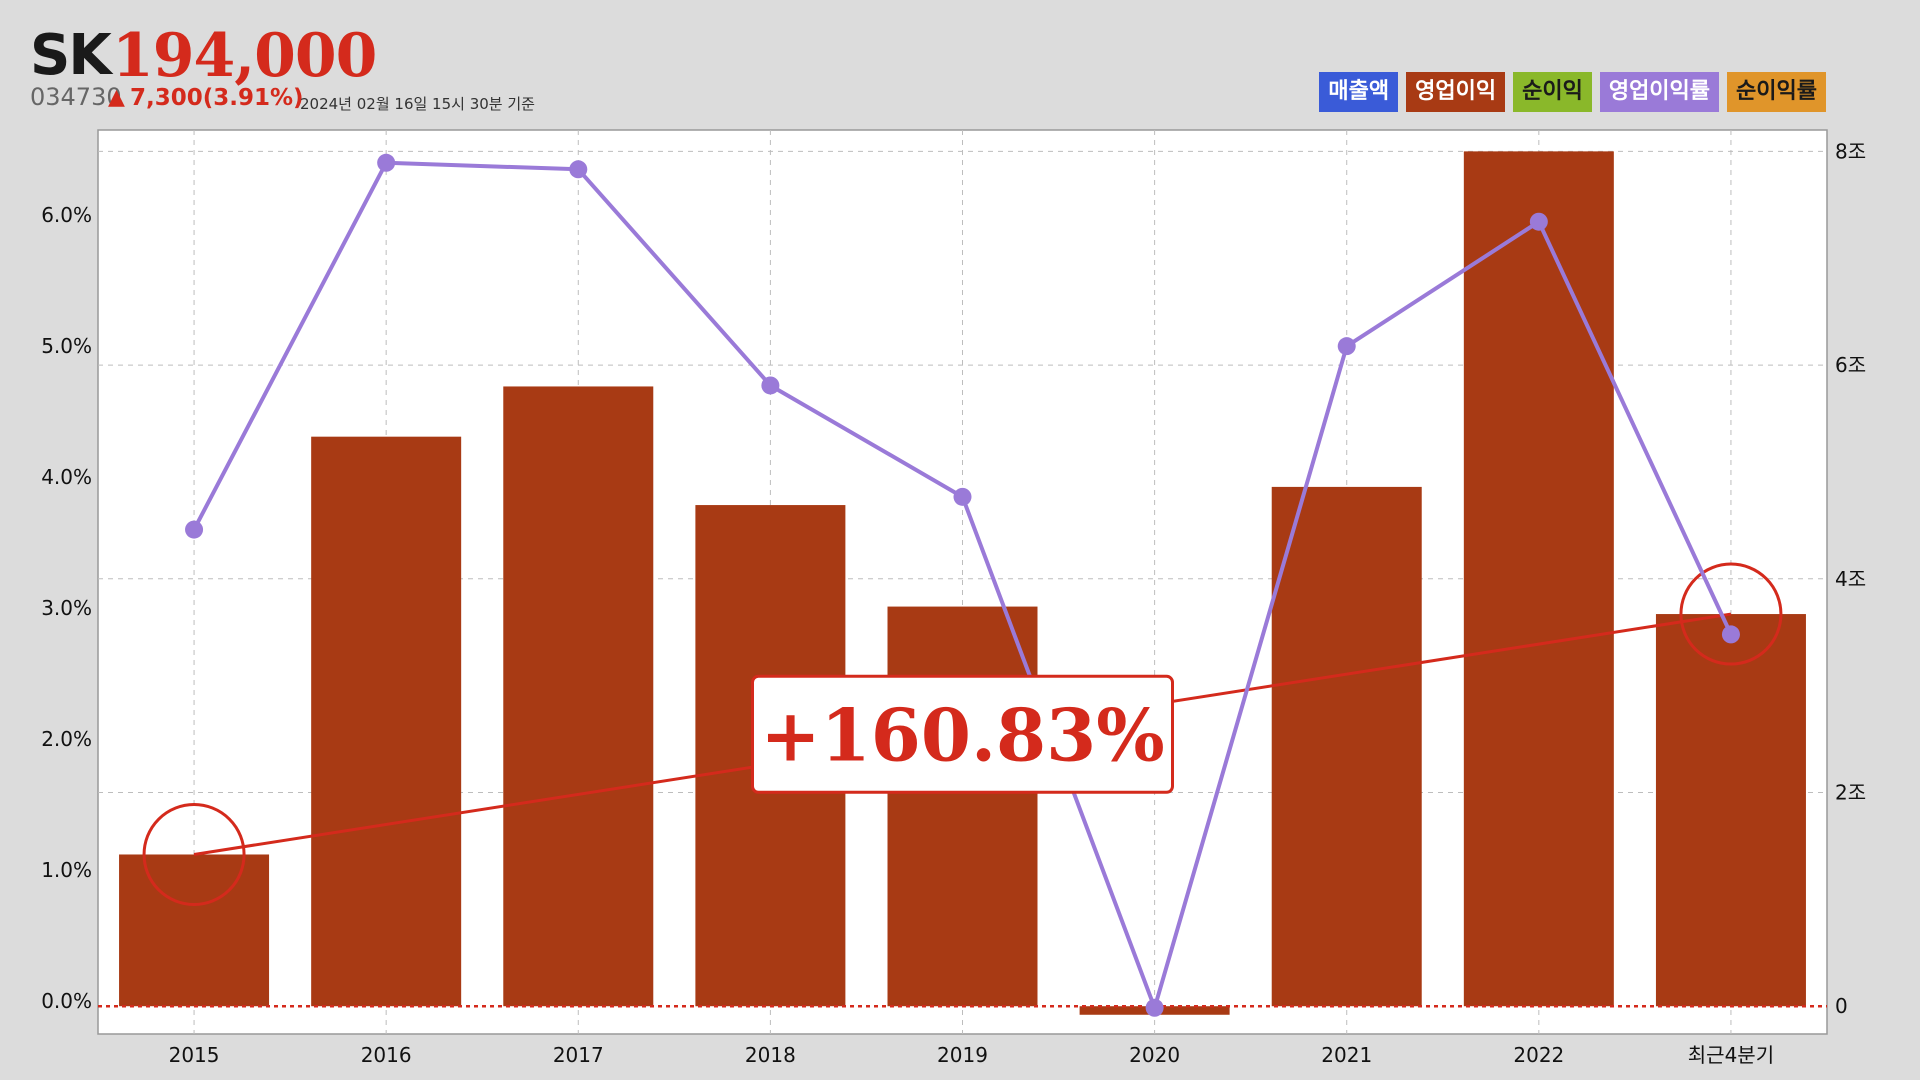 This screenshot has height=1080, width=1920. Describe the element at coordinates (194, 854) in the screenshot. I see `growth-start-circle` at that location.